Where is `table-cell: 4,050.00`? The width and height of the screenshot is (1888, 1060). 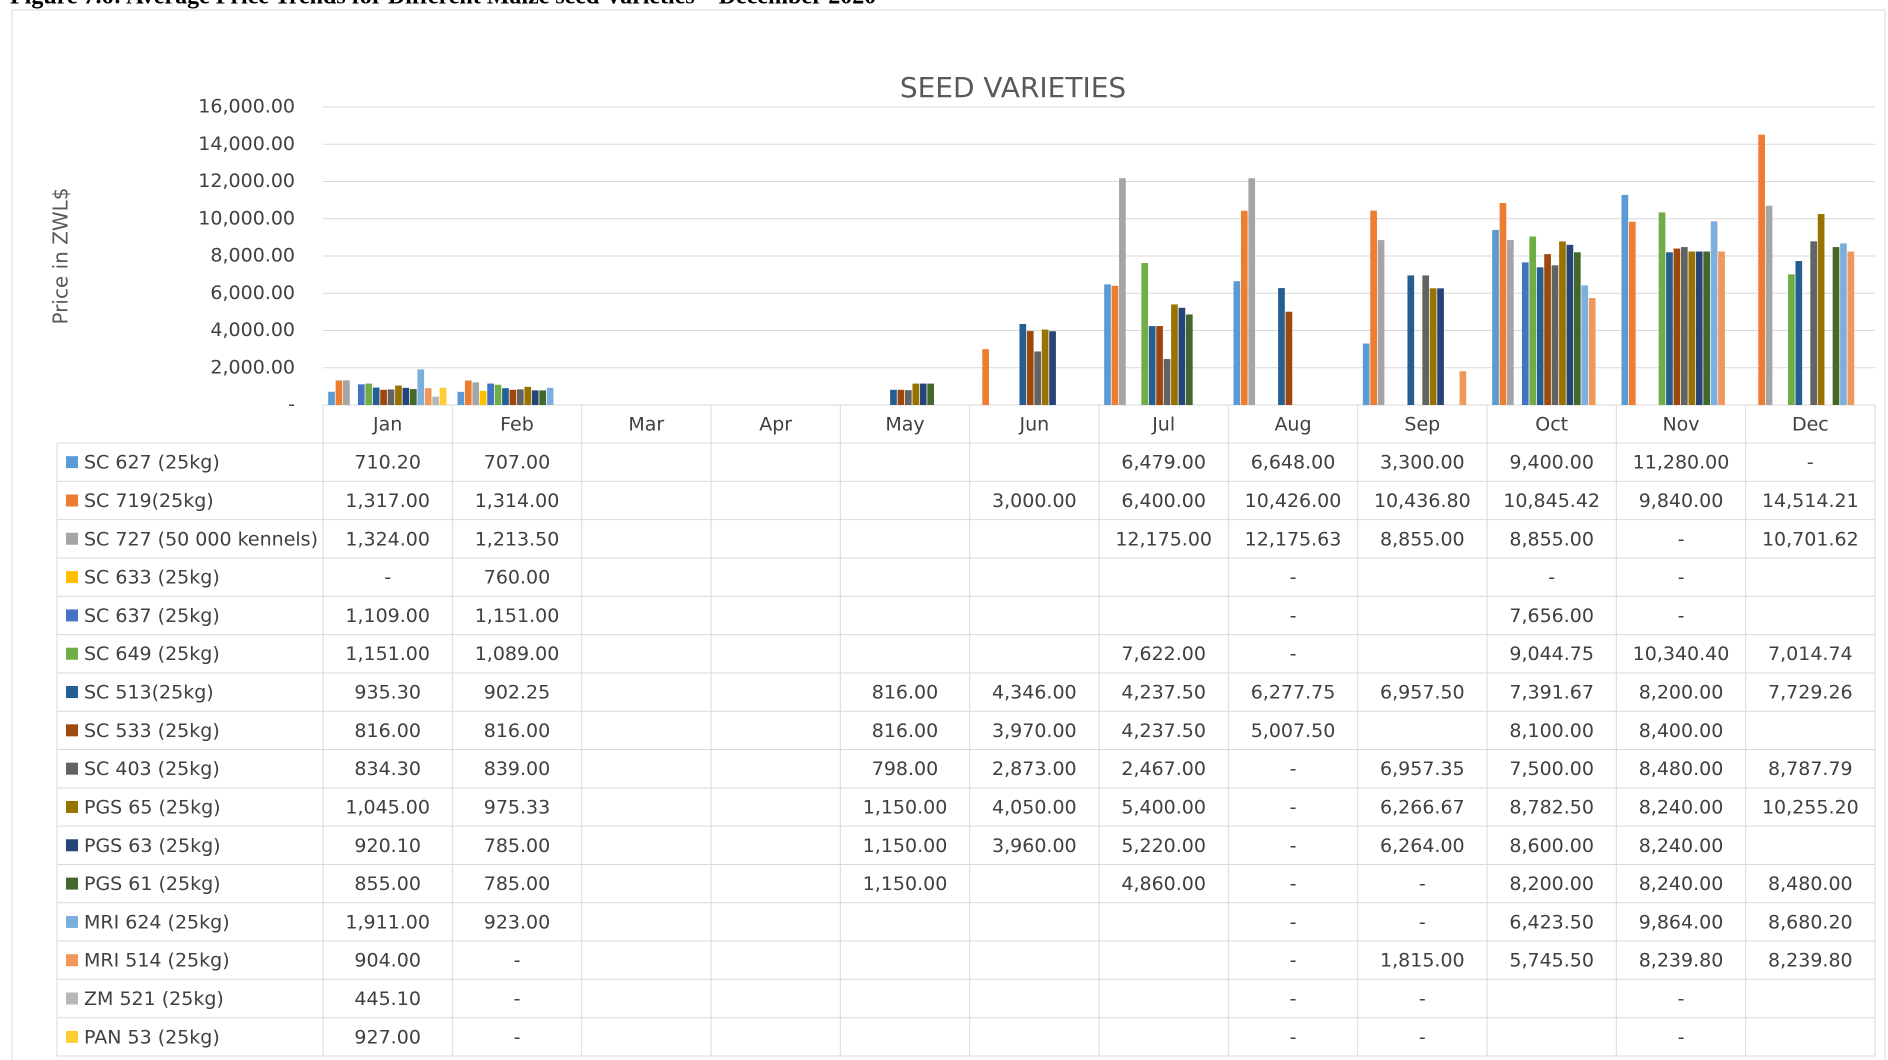
table-cell: 4,050.00 is located at coordinates (1034, 807).